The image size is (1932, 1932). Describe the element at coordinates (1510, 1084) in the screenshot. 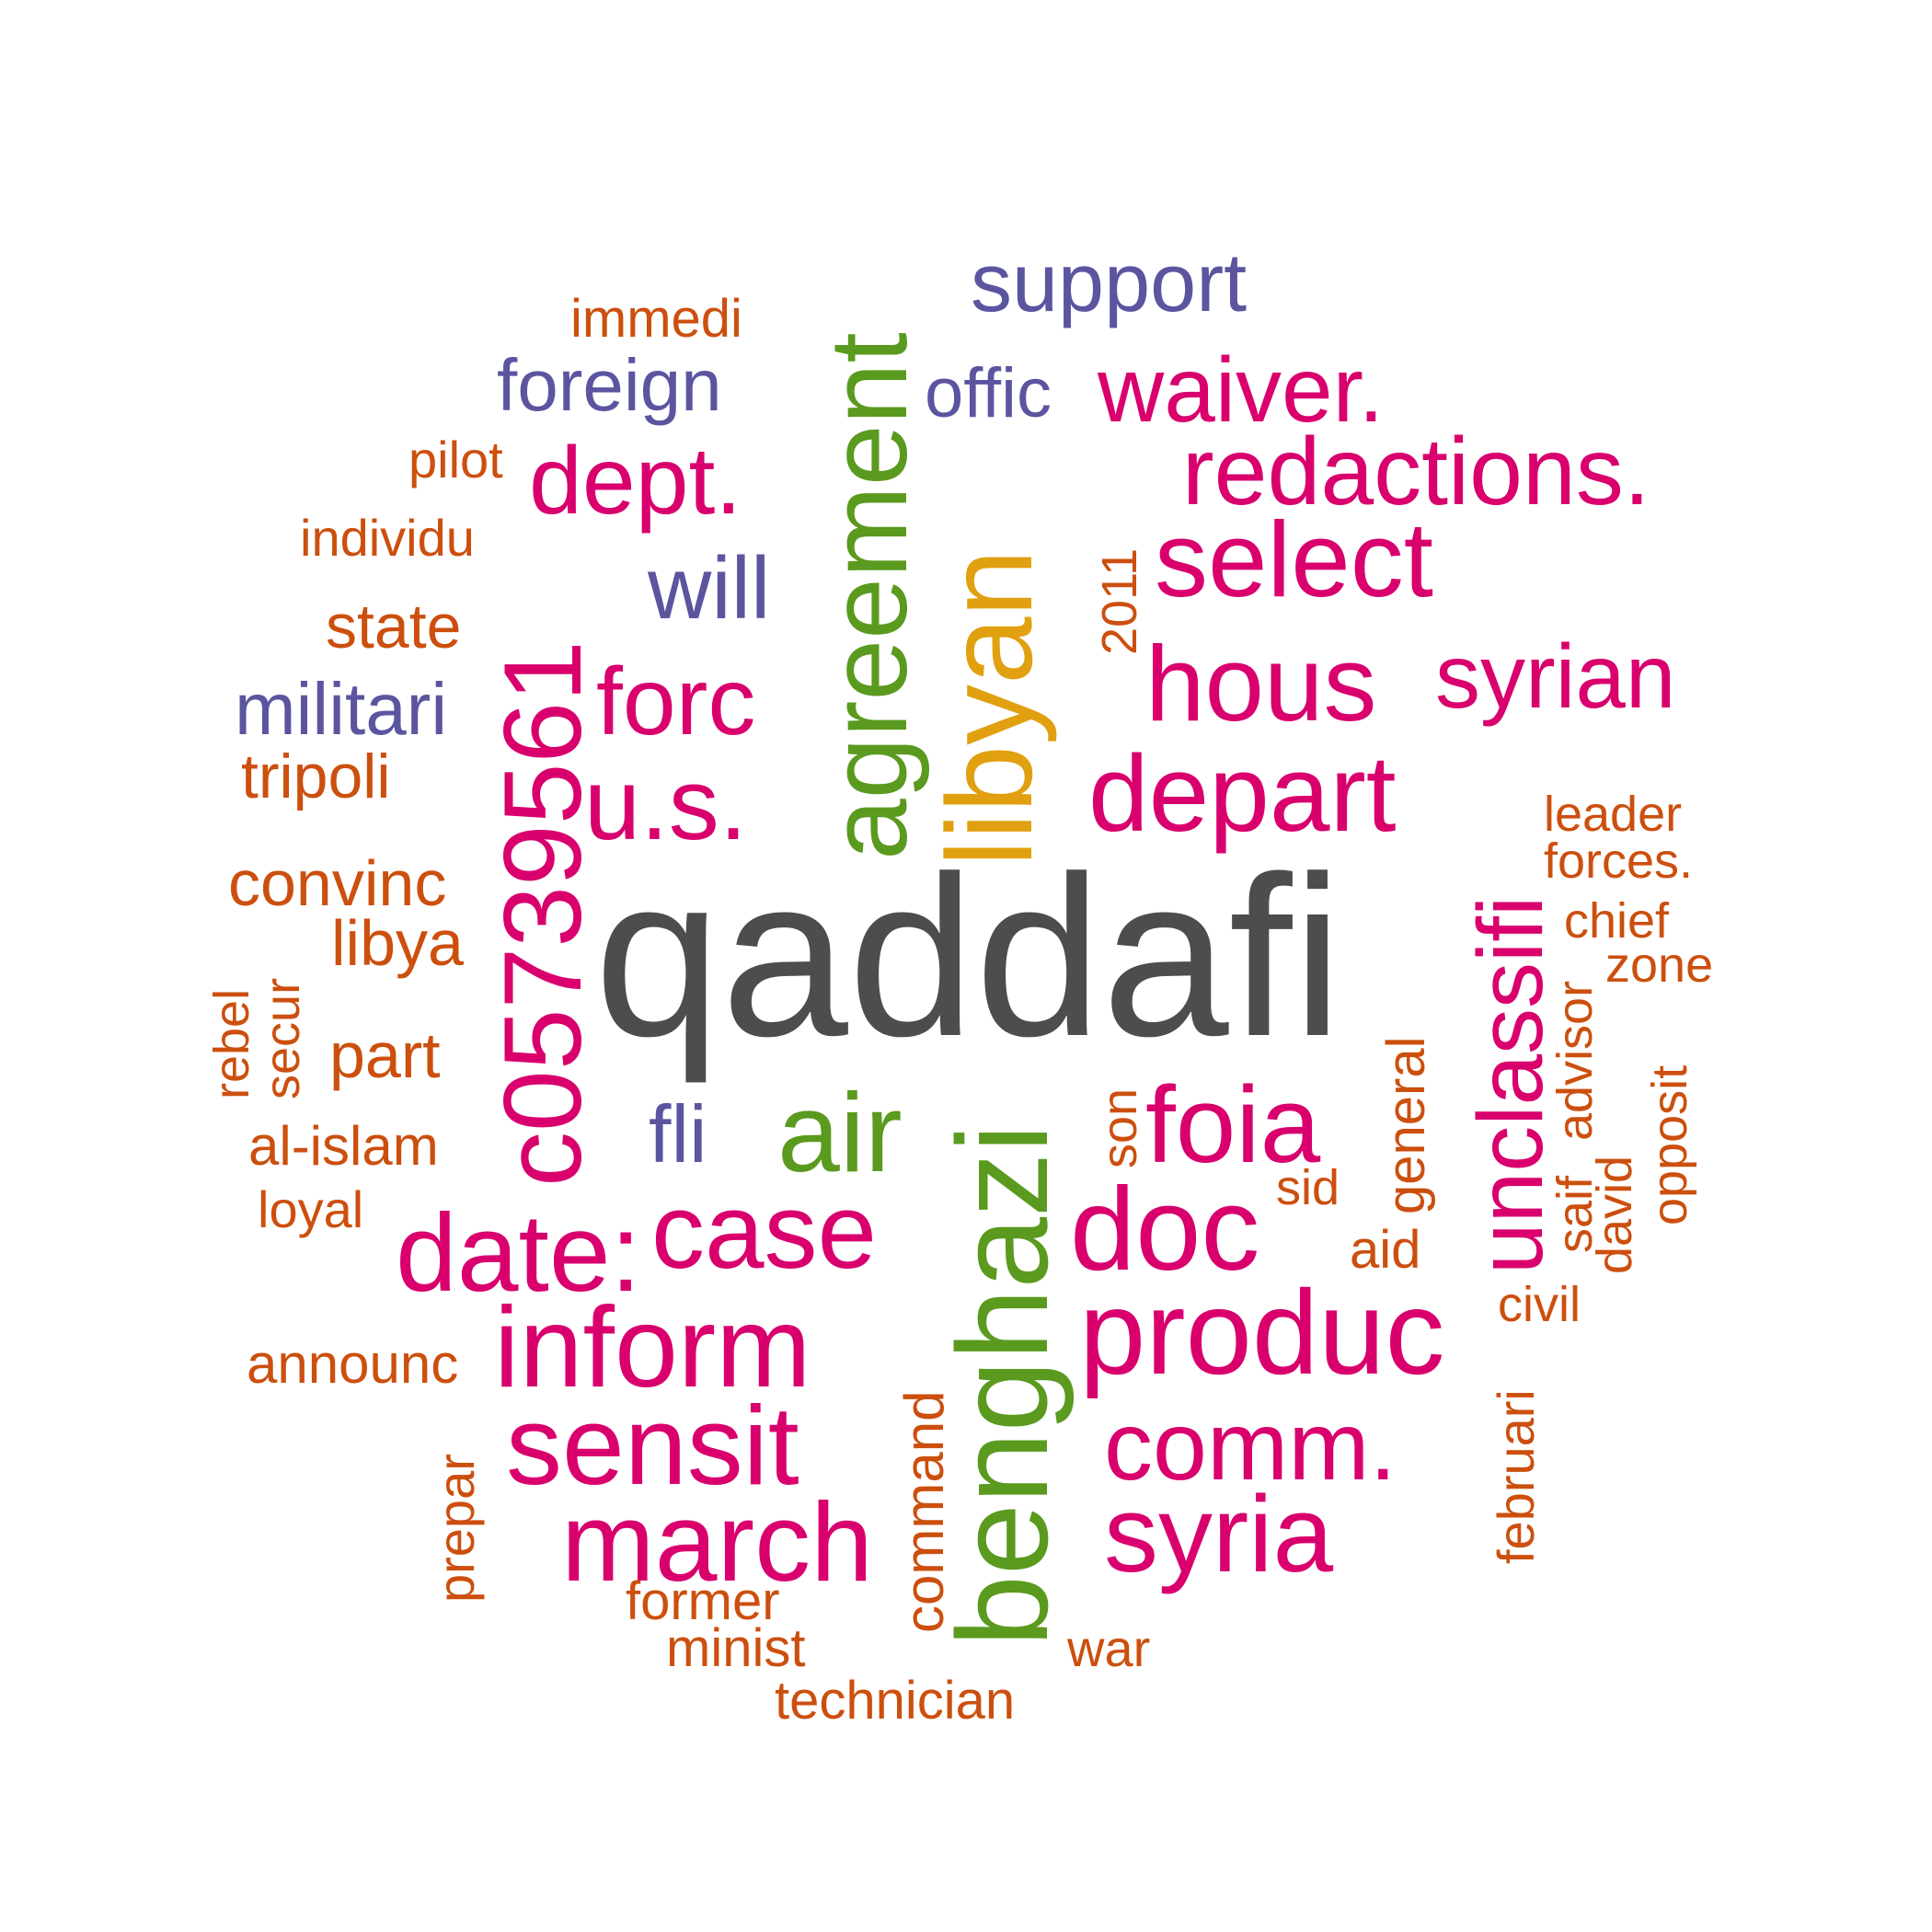

I see `word-unclassifi: unclassifi` at that location.